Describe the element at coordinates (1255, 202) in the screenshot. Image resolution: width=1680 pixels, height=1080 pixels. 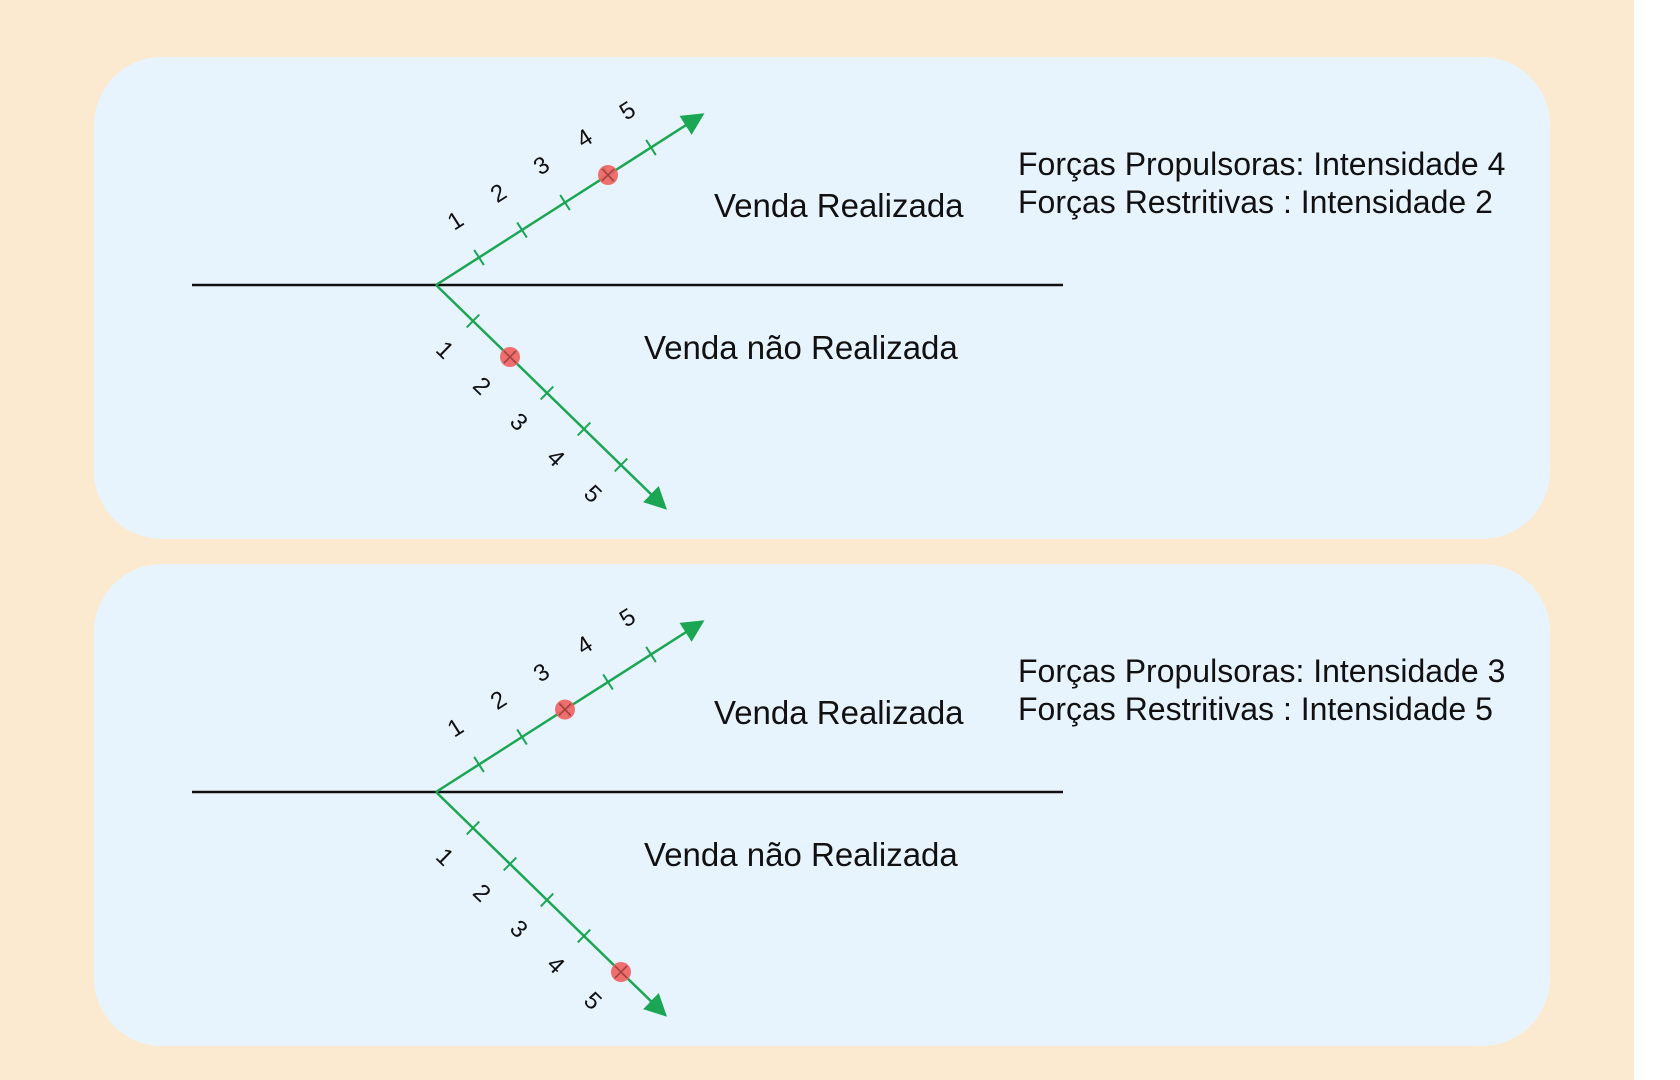
I see `restraining-forces-text: Forças Restritivas : Intensidade 2` at that location.